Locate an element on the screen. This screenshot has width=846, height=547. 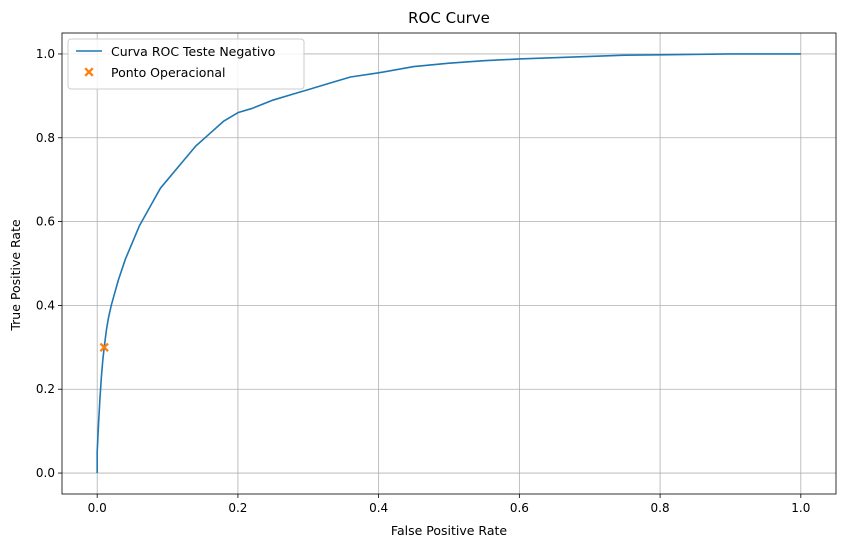
legend-marker-x is located at coordinates (89, 72).